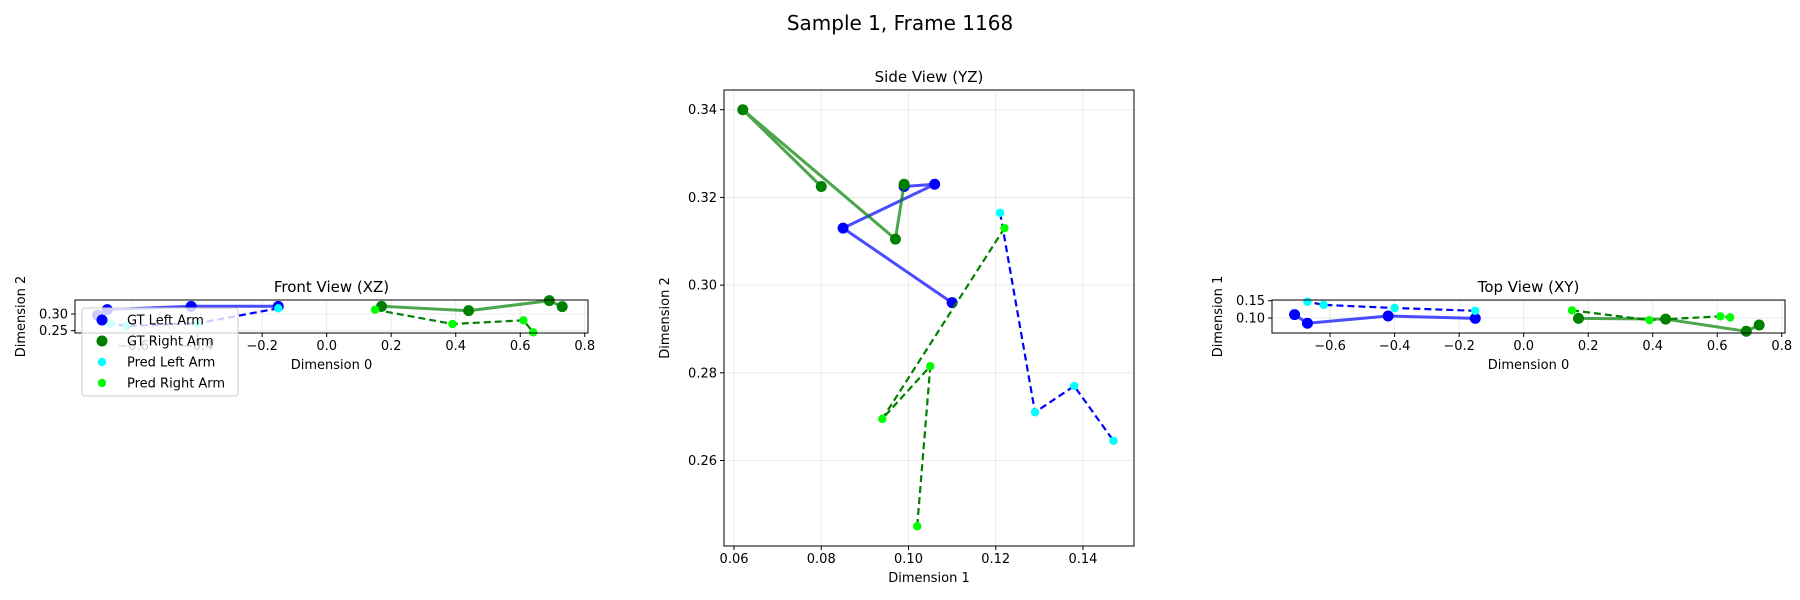 Image resolution: width=1800 pixels, height=600 pixels. Describe the element at coordinates (1588, 346) in the screenshot. I see `top-view-xtick-label: 0.2` at that location.